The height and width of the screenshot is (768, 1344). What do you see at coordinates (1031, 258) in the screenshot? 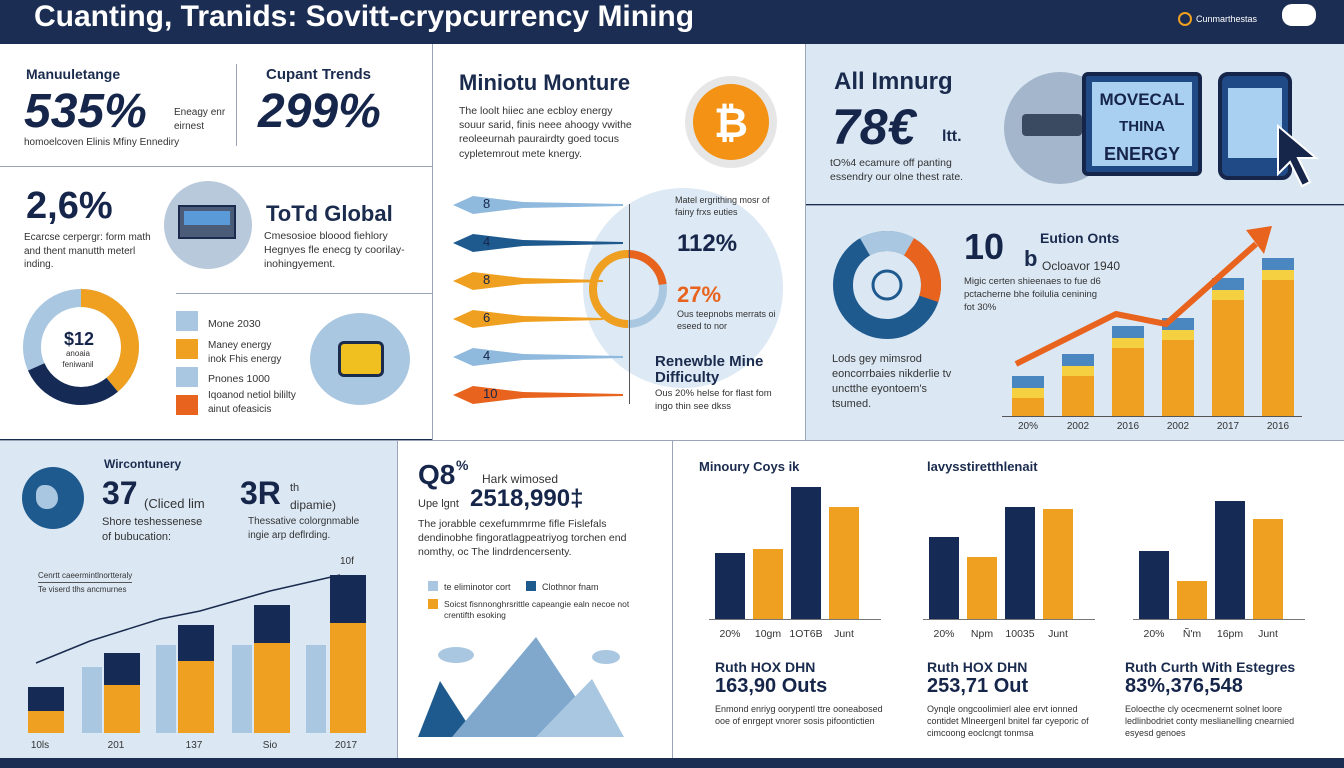
I see `mid-right-value-b: b` at bounding box center [1031, 258].